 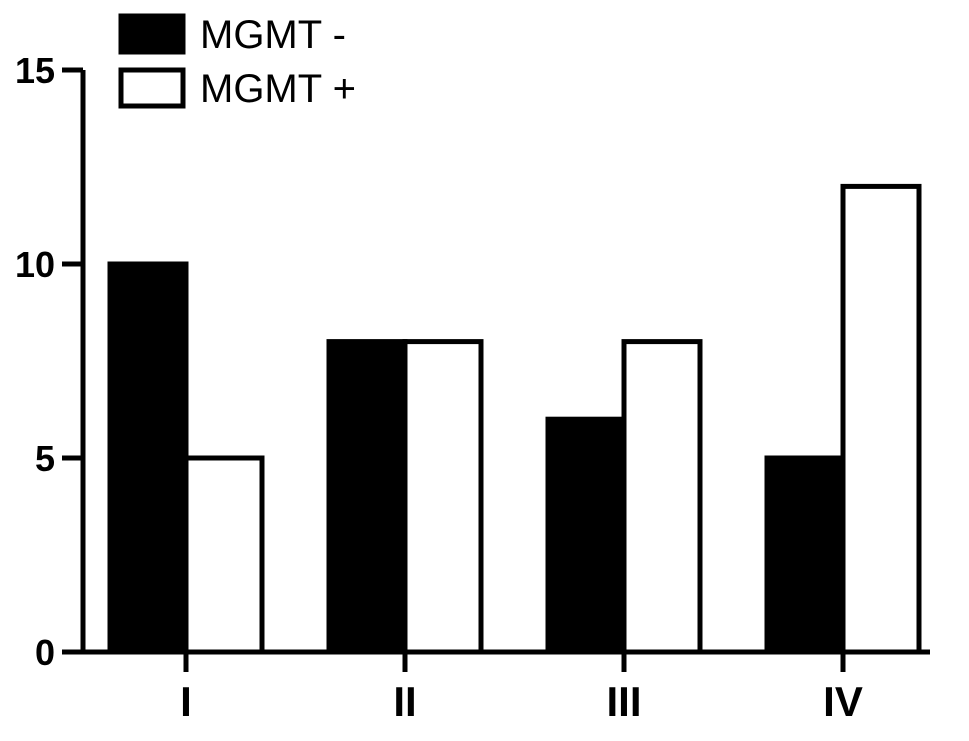 I want to click on legend: MGMT - MGMT +, so click(x=237, y=62).